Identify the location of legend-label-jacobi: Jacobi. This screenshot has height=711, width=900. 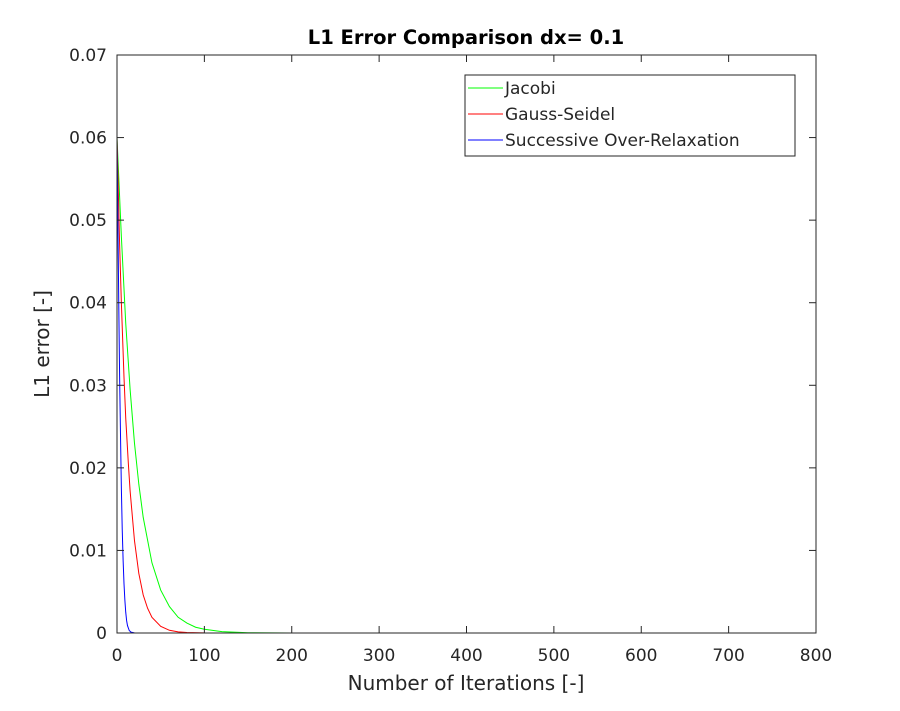
(530, 89).